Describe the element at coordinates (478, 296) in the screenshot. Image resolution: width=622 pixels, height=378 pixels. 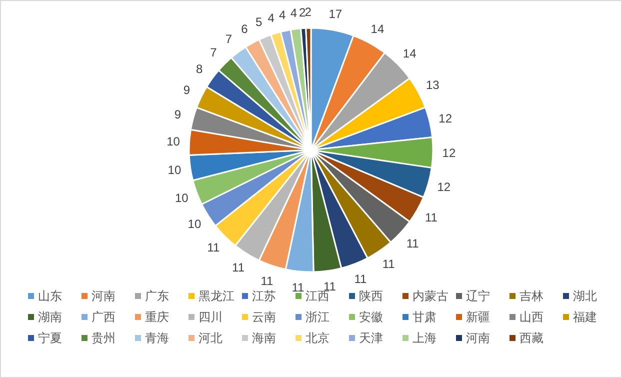
I see `legend-label: 辽宁` at that location.